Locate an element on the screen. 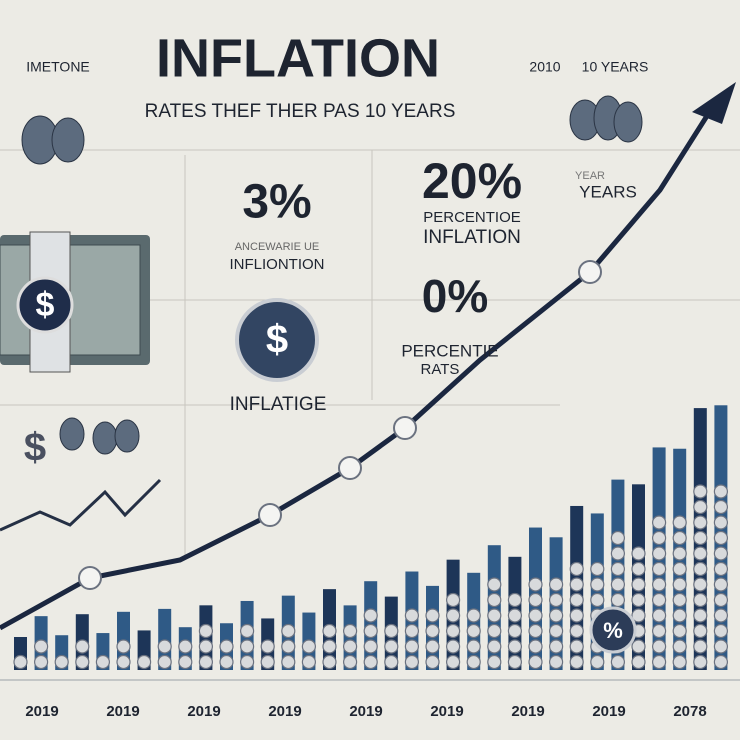 This screenshot has width=740, height=740. callout-label: INFLATION is located at coordinates (472, 237).